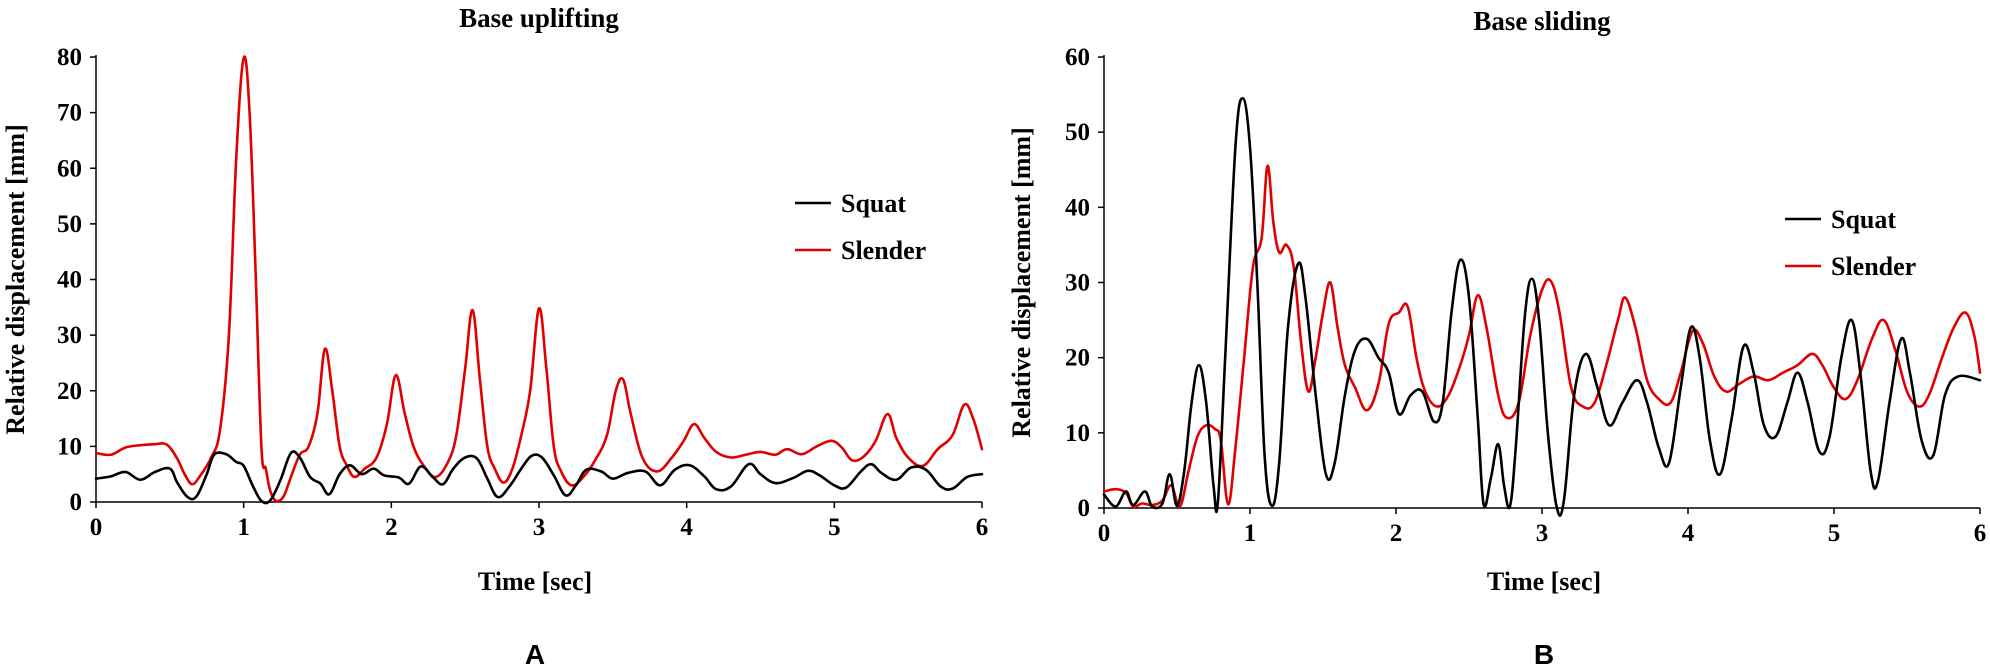 This screenshot has width=1990, height=668. I want to click on panel-label: B, so click(1544, 653).